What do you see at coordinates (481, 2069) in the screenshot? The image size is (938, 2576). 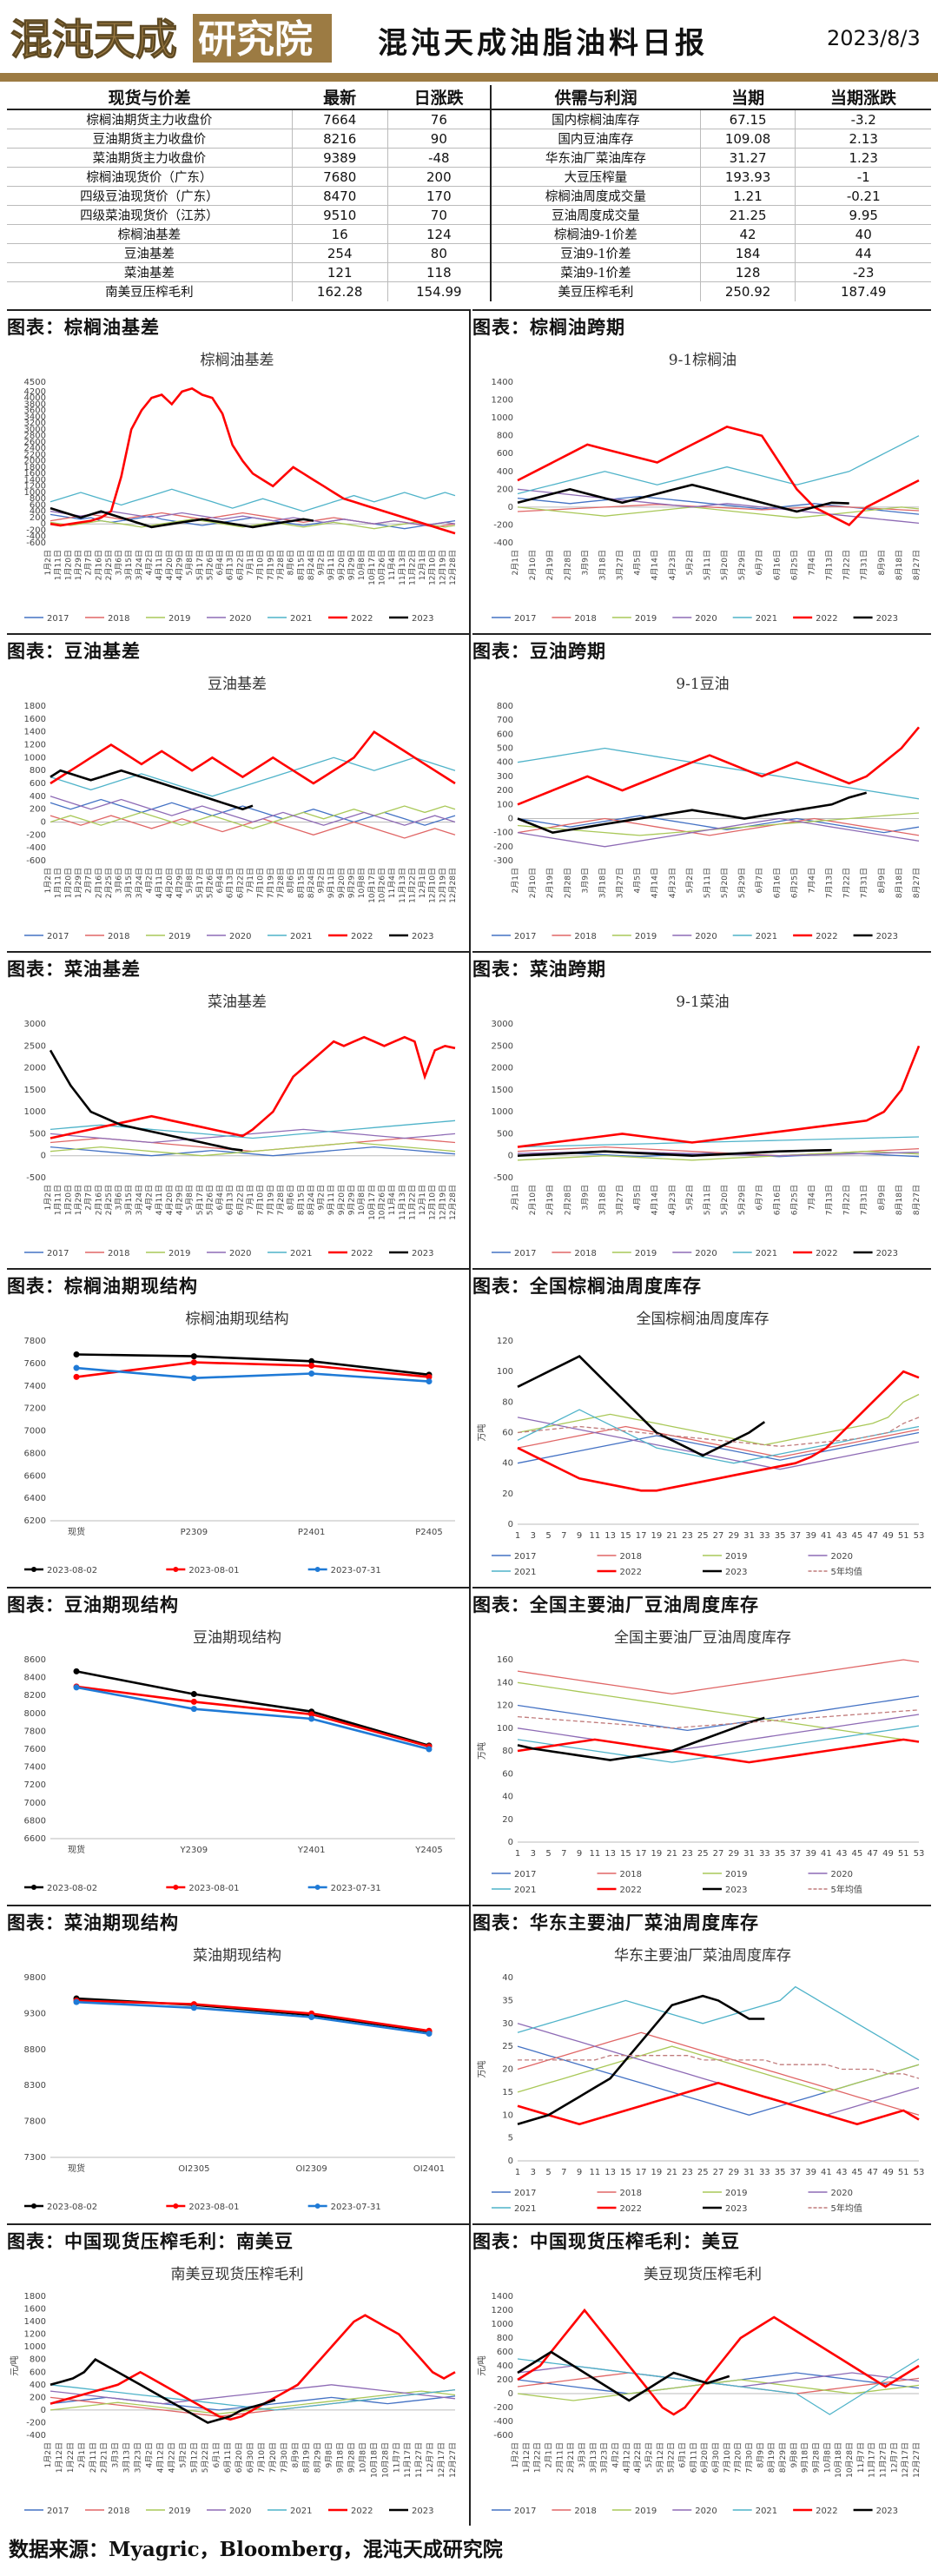 I see `y-axis-label: 万吨` at bounding box center [481, 2069].